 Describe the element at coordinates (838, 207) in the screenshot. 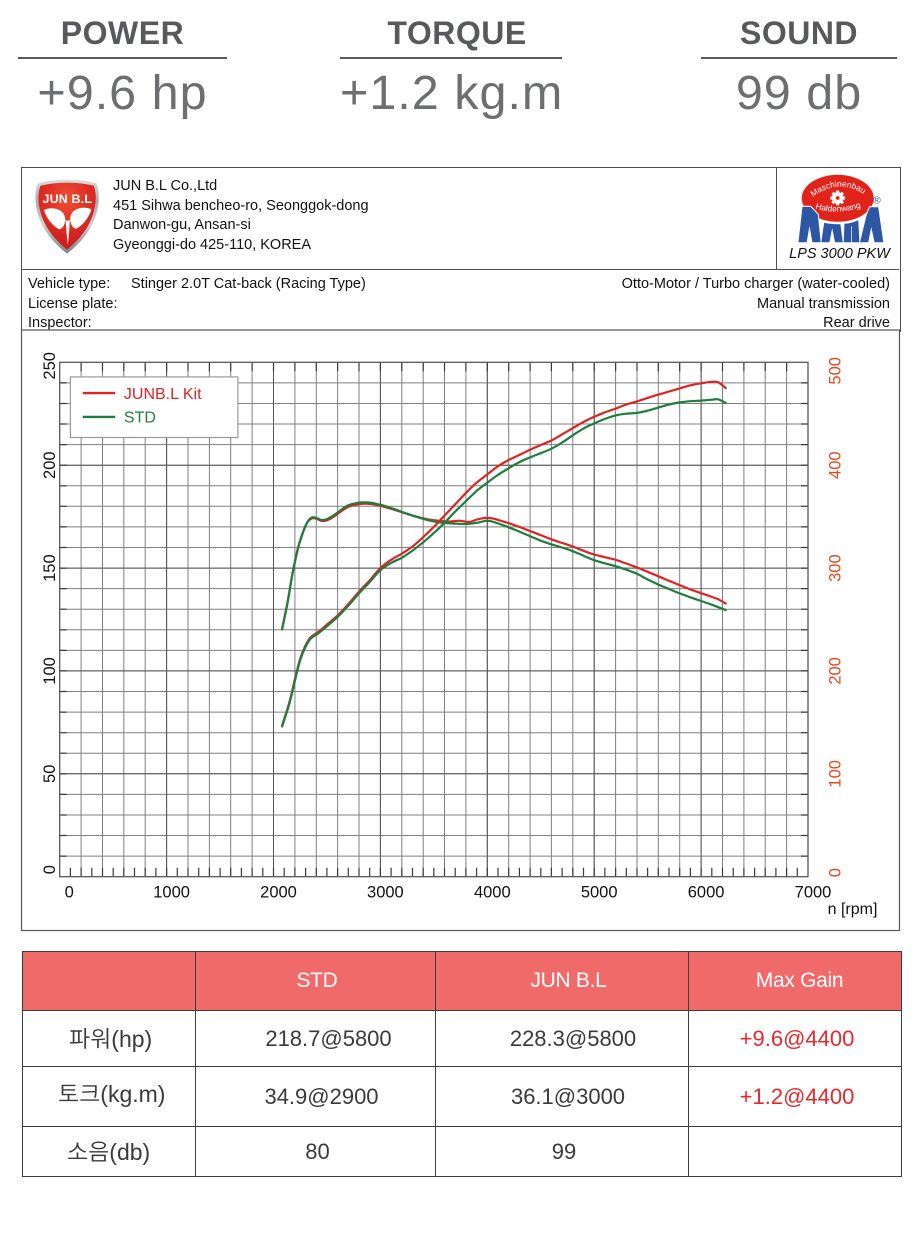

I see `svg-text: Haldenwang` at that location.